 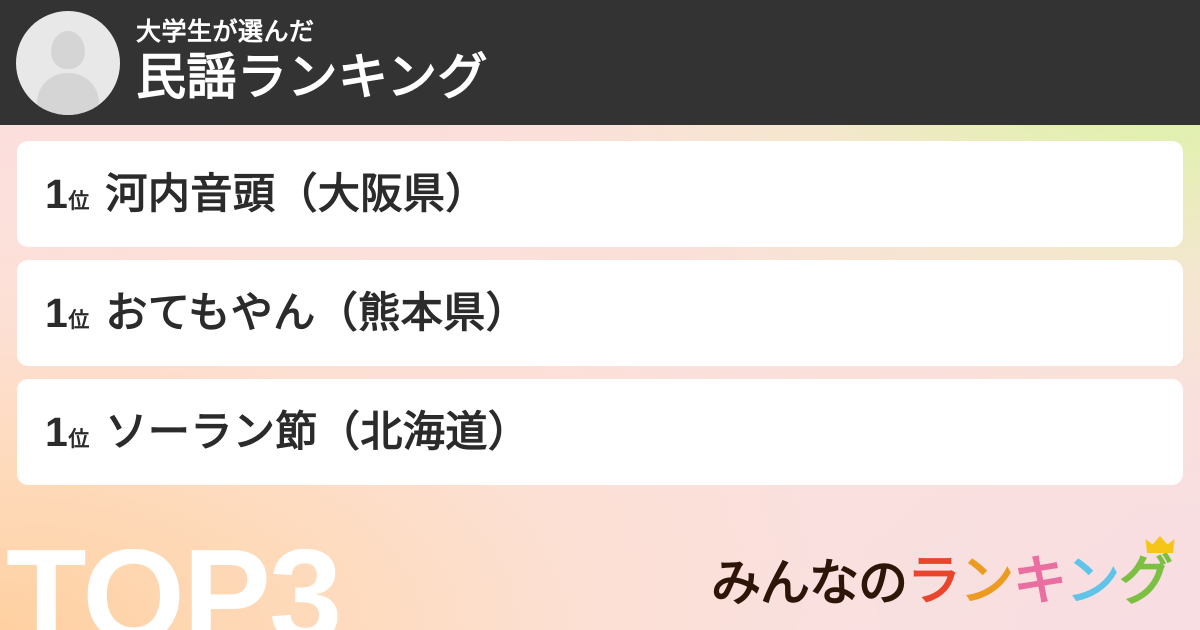 I want to click on logo-char-ki: キ, so click(x=1040, y=581).